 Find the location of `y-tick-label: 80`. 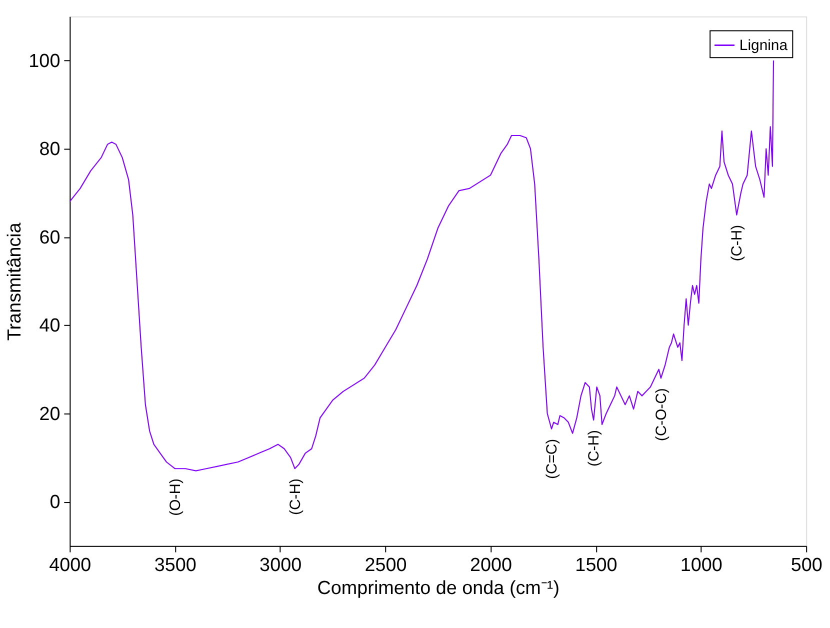

y-tick-label: 80 is located at coordinates (49, 149).